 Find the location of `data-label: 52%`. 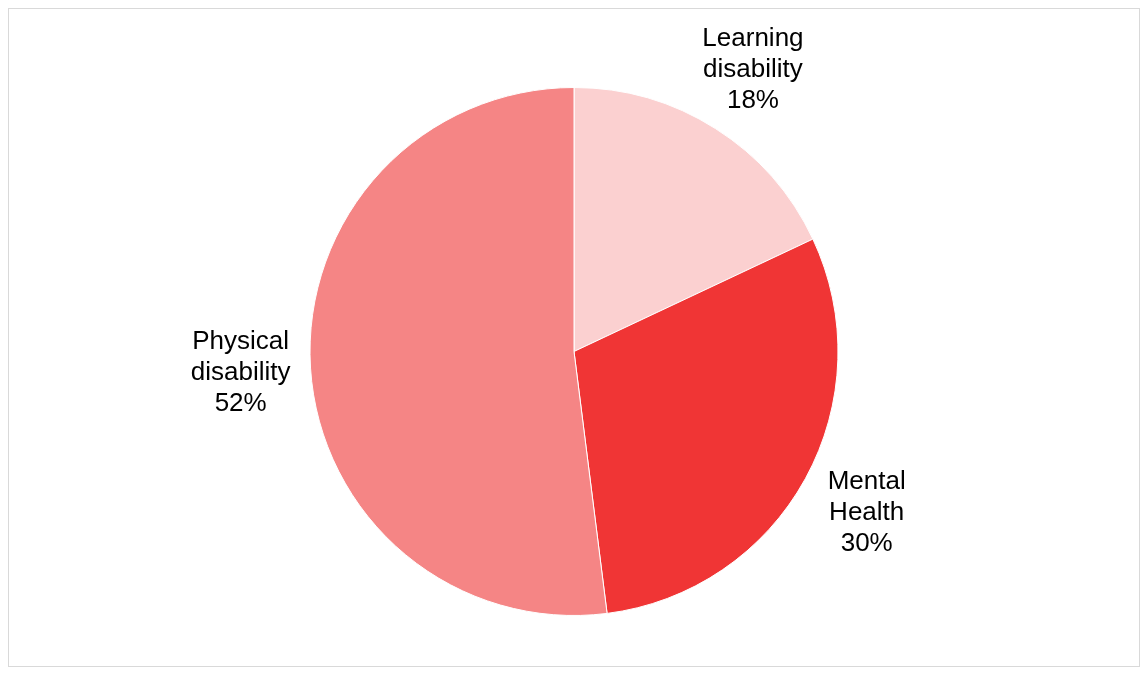

data-label: 52% is located at coordinates (240, 401).